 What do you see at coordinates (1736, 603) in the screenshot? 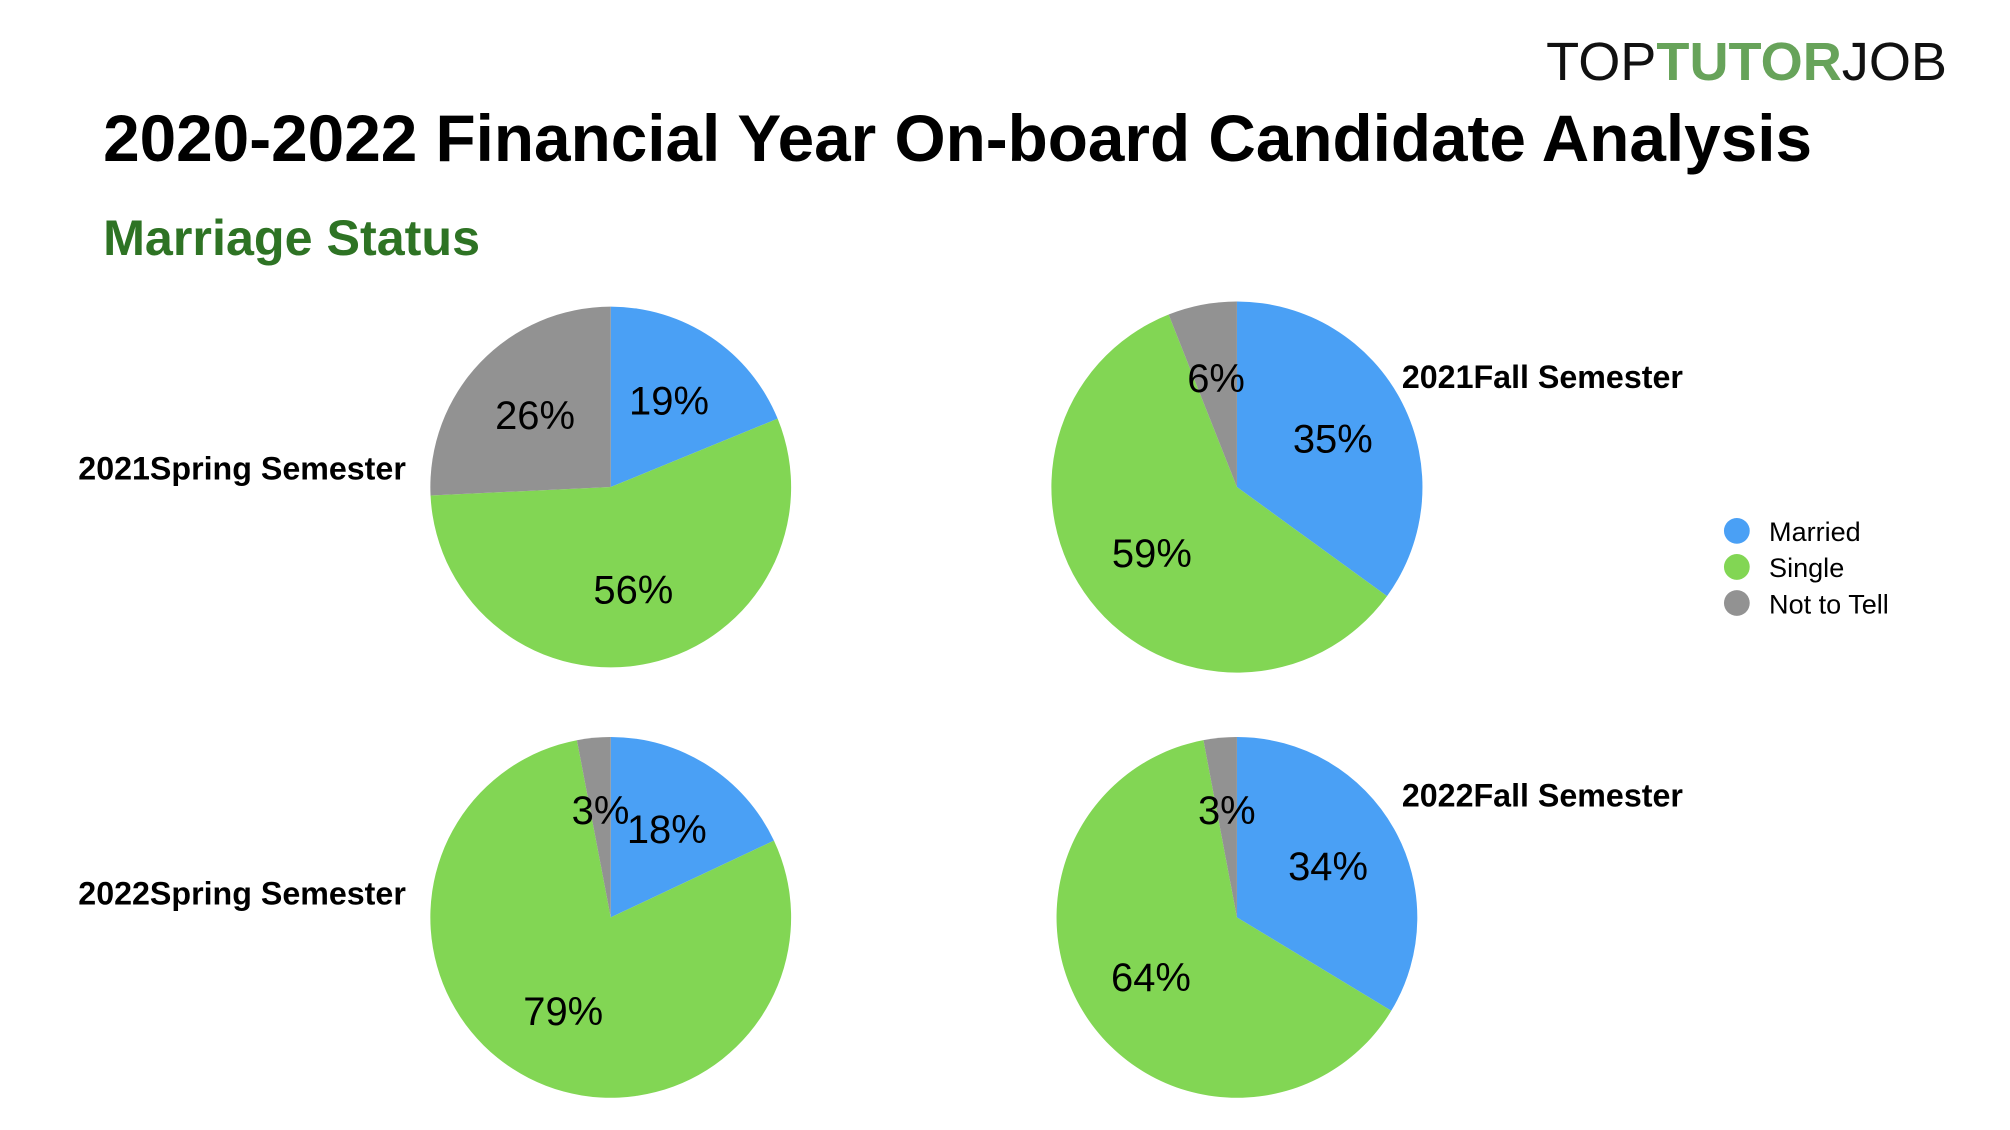
I see `legend-swatch-not-to-tell` at bounding box center [1736, 603].